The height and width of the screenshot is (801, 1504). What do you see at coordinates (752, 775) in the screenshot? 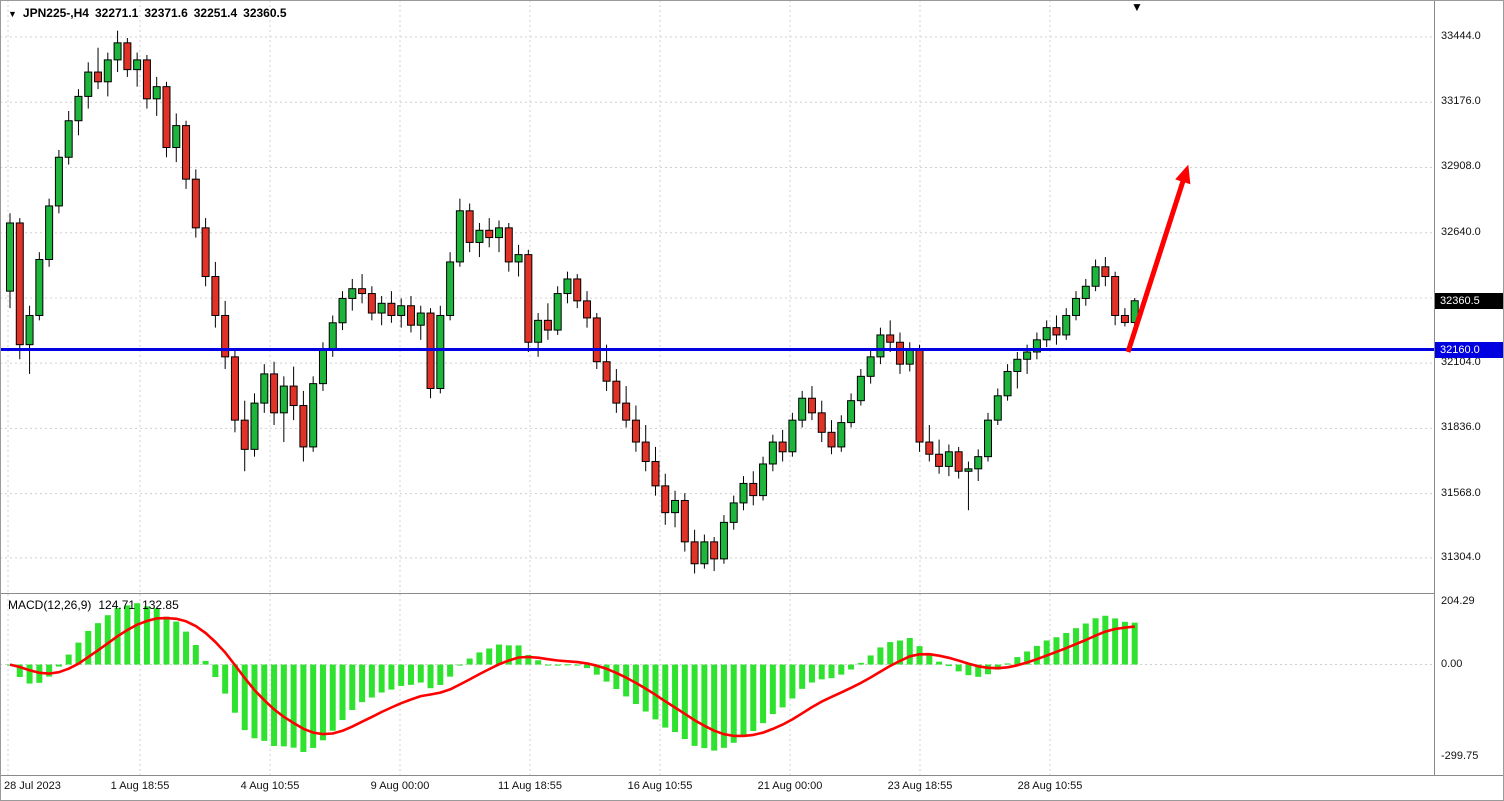
I see `time-axis-separator` at bounding box center [752, 775].